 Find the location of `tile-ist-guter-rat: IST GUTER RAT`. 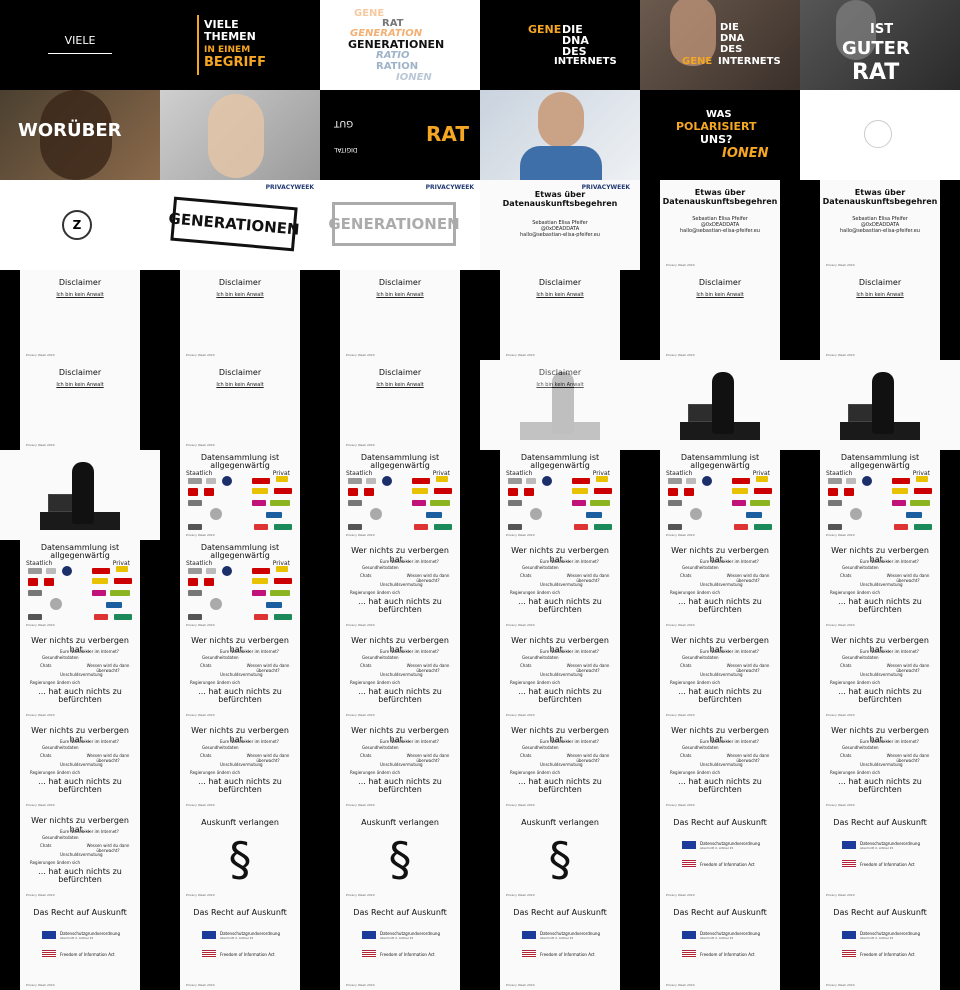

tile-ist-guter-rat: IST GUTER RAT is located at coordinates (880, 45).